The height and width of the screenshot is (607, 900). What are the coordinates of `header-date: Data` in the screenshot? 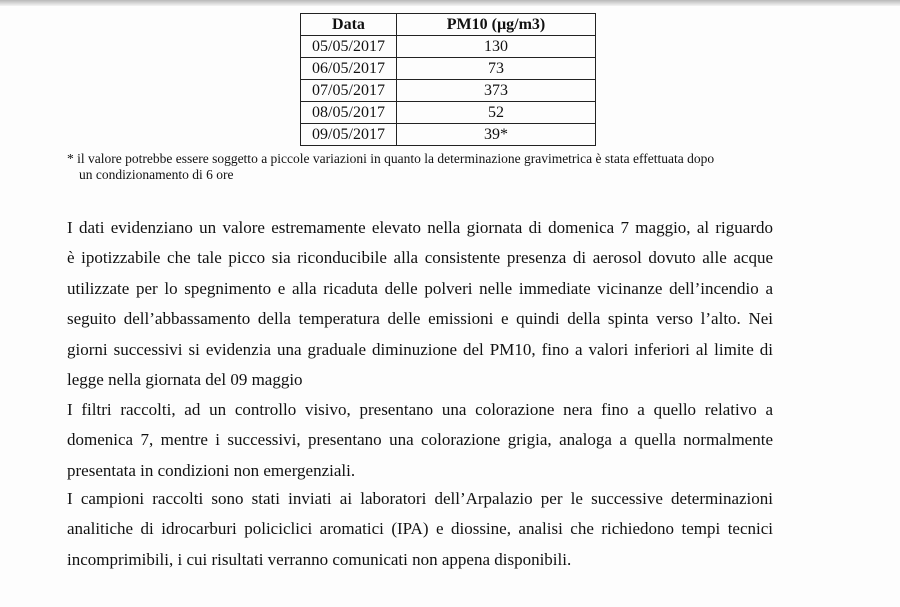 It's located at (348, 24).